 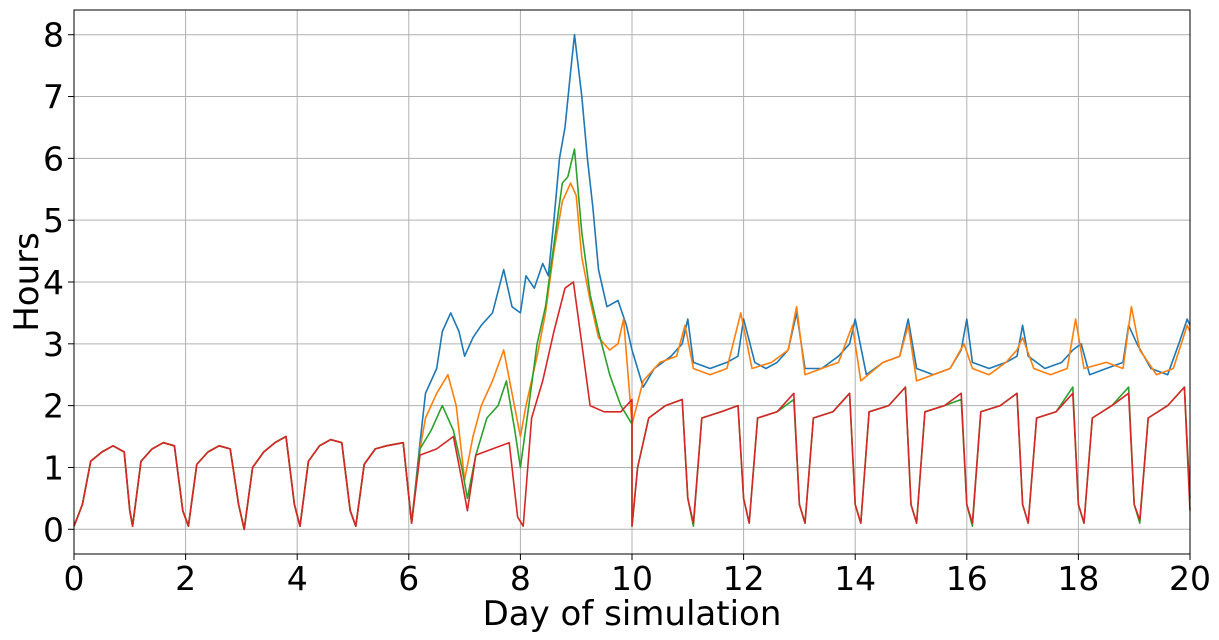 What do you see at coordinates (27, 282) in the screenshot?
I see `y-axis-title: Hours` at bounding box center [27, 282].